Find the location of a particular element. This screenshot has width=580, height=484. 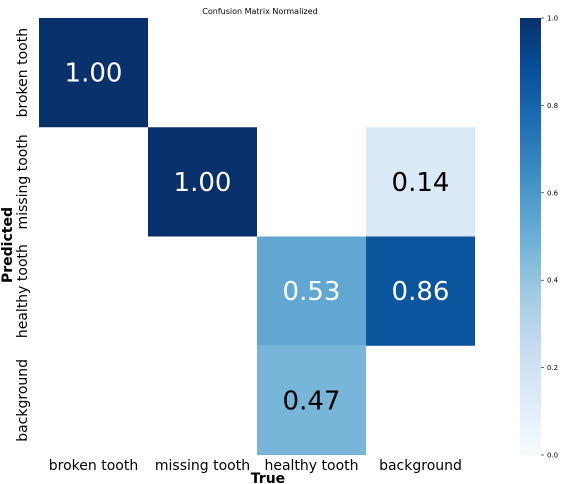

x-tick-label: missing tooth is located at coordinates (202, 466).